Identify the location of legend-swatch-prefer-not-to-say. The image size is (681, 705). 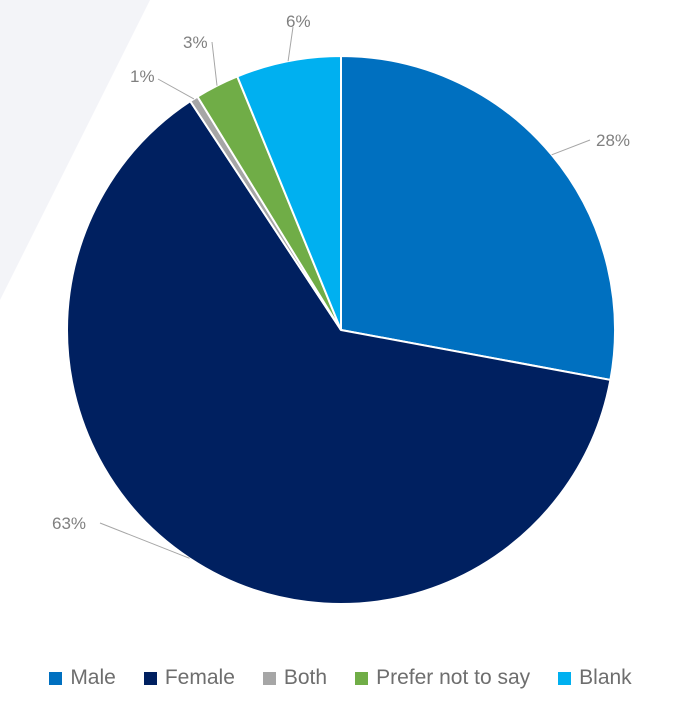
(362, 678).